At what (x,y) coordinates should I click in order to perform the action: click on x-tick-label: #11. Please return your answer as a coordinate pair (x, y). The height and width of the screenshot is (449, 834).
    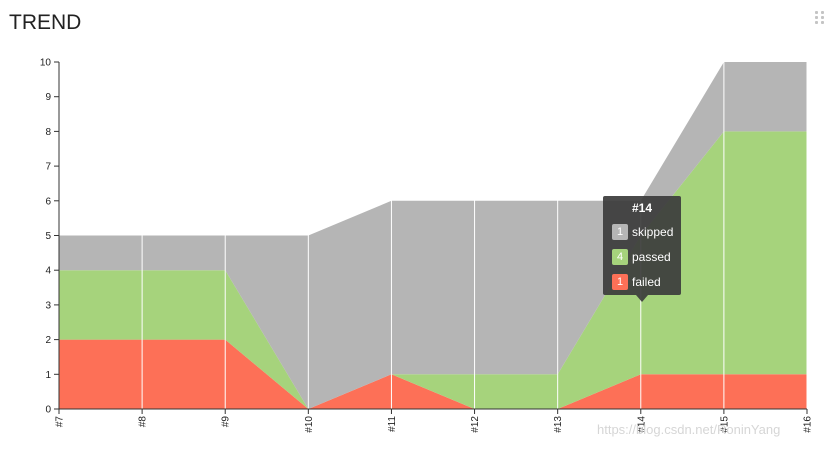
    Looking at the image, I should click on (392, 424).